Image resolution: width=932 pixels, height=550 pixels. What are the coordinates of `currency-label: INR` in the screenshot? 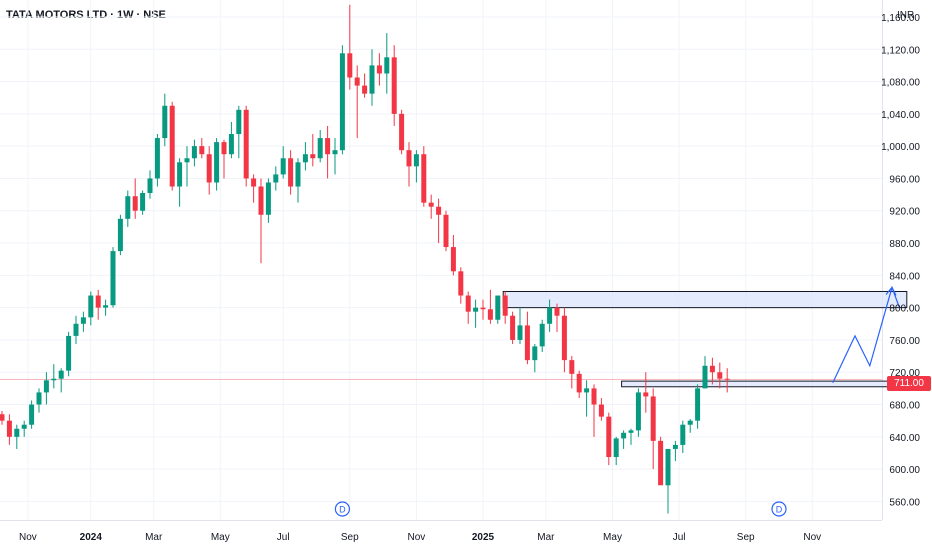 It's located at (906, 15).